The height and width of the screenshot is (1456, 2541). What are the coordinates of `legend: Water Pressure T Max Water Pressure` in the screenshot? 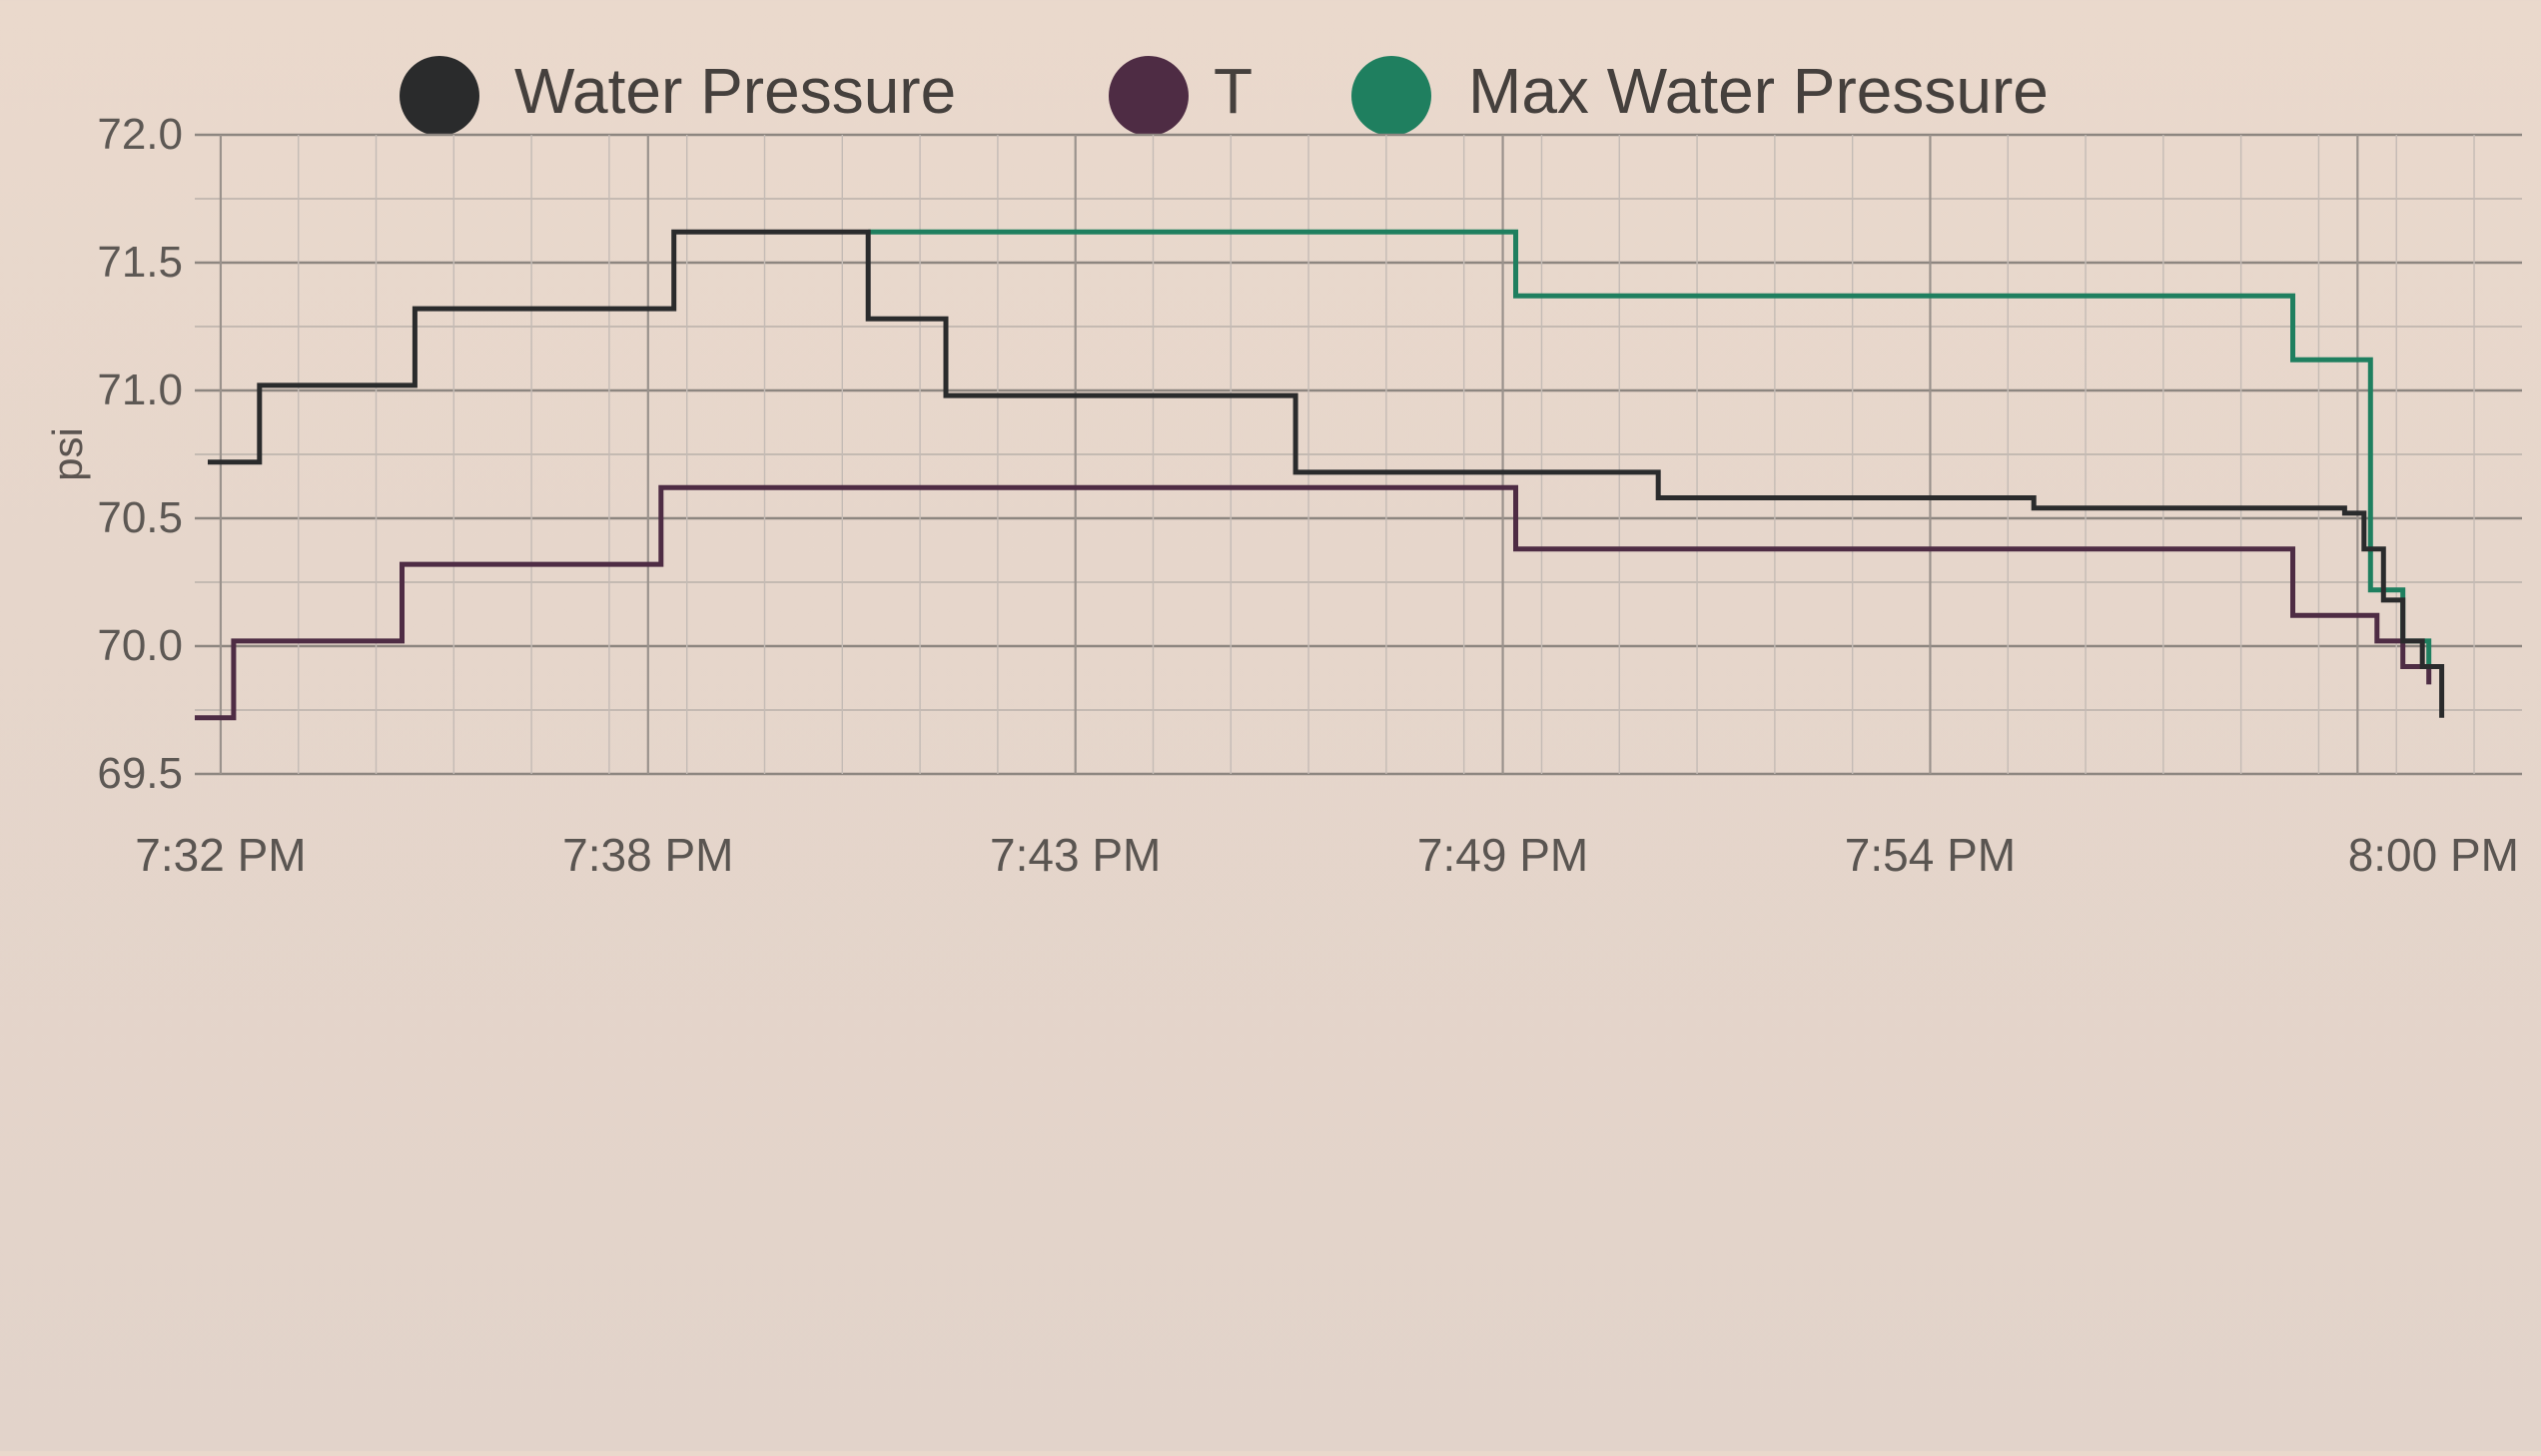 It's located at (1225, 95).